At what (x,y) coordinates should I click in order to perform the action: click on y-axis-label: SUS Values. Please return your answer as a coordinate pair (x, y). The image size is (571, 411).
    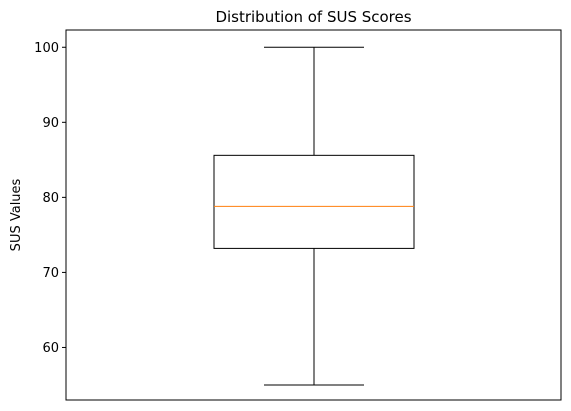
    Looking at the image, I should click on (16, 214).